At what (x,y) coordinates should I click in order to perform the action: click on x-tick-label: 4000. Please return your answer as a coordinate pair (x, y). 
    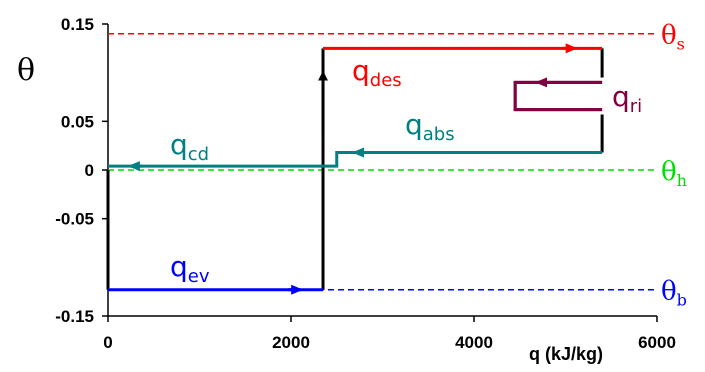
    Looking at the image, I should click on (474, 342).